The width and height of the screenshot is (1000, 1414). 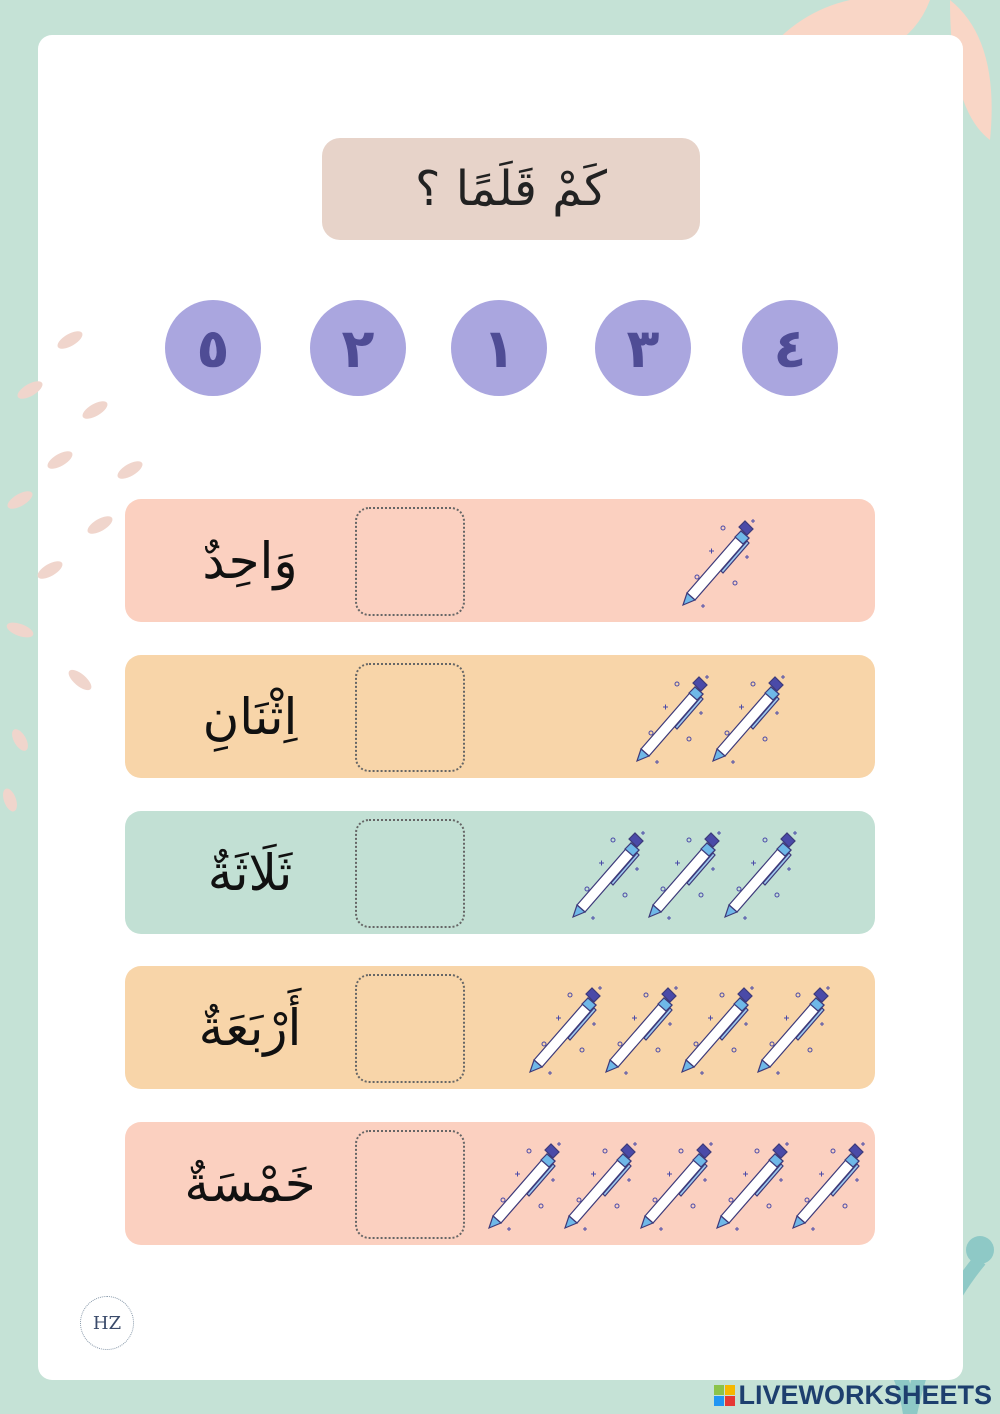 What do you see at coordinates (500, 716) in the screenshot?
I see `count-row: اِثْنَانِ` at bounding box center [500, 716].